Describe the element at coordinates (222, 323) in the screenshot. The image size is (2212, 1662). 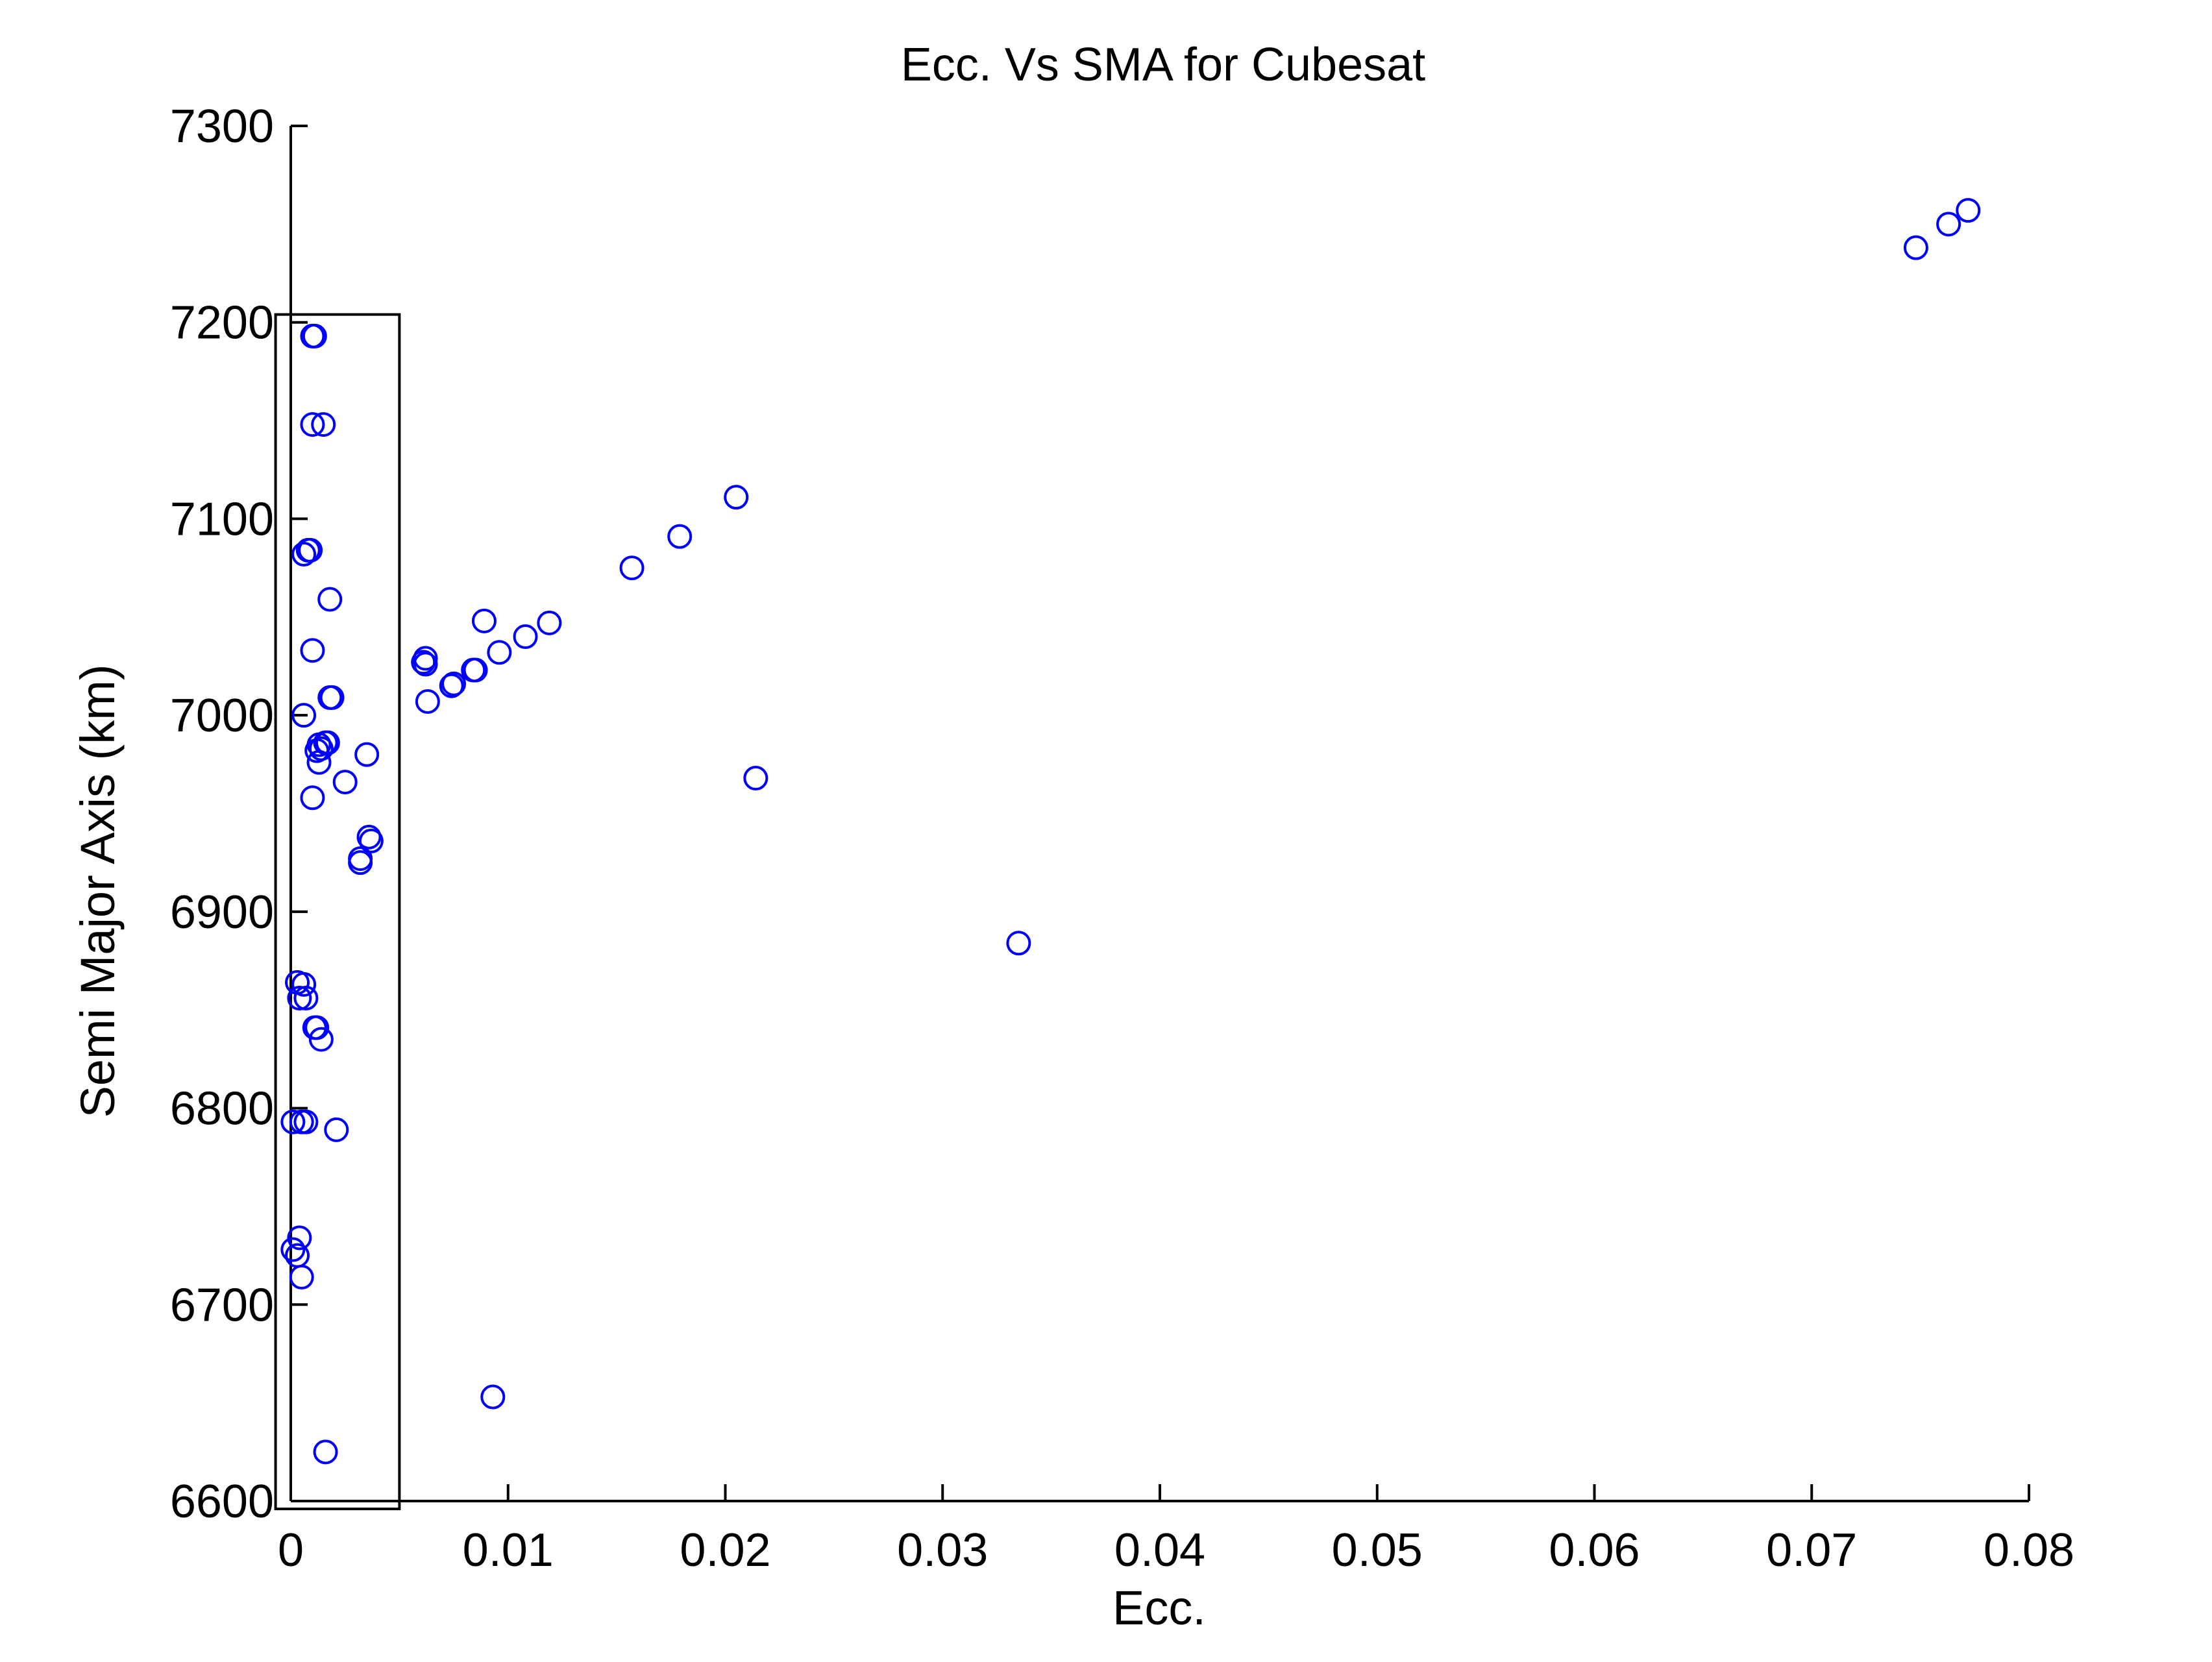
I see `y-tick-label: 7200` at that location.